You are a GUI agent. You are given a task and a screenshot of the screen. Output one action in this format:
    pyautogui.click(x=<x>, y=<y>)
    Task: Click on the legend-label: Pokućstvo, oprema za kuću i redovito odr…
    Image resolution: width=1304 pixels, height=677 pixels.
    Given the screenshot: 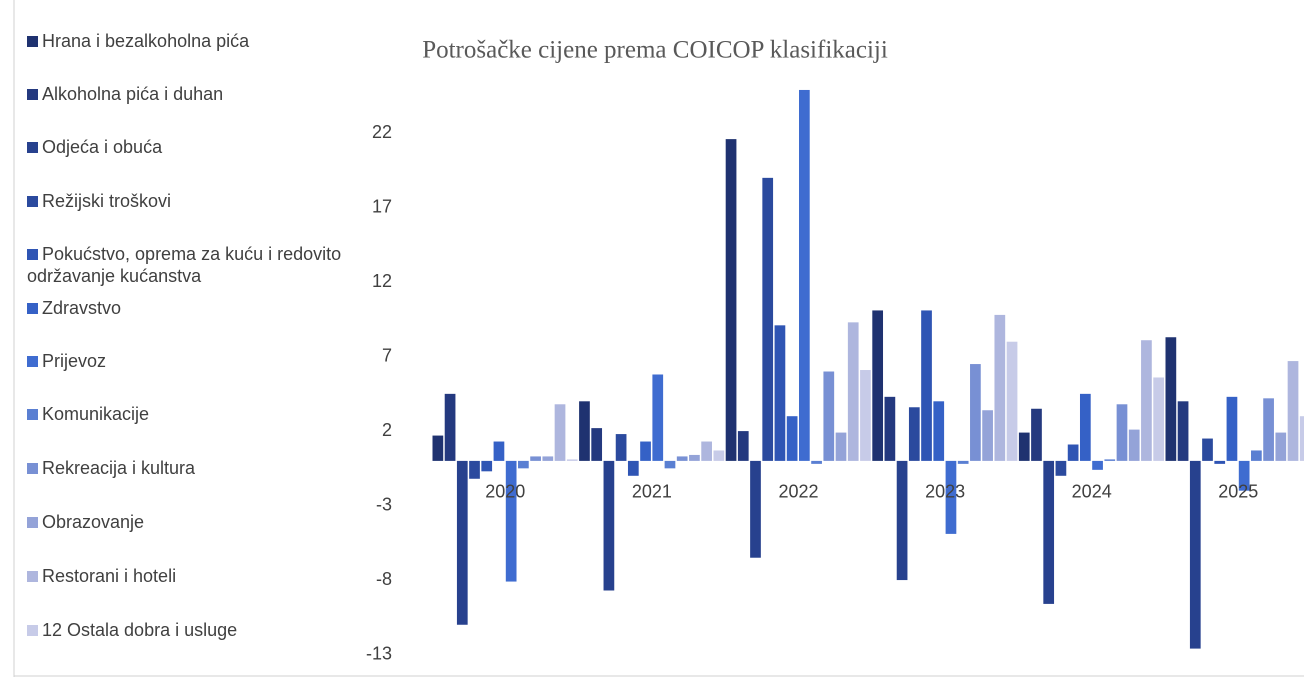 What is the action you would take?
    pyautogui.click(x=184, y=265)
    